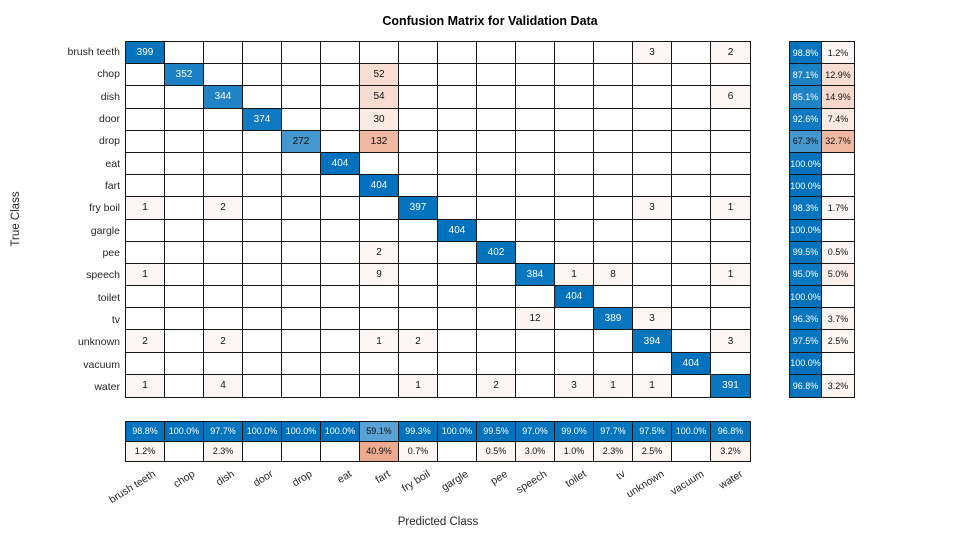 The height and width of the screenshot is (540, 960). What do you see at coordinates (490, 21) in the screenshot?
I see `chart-title: Confusion Matrix for Validation Data` at bounding box center [490, 21].